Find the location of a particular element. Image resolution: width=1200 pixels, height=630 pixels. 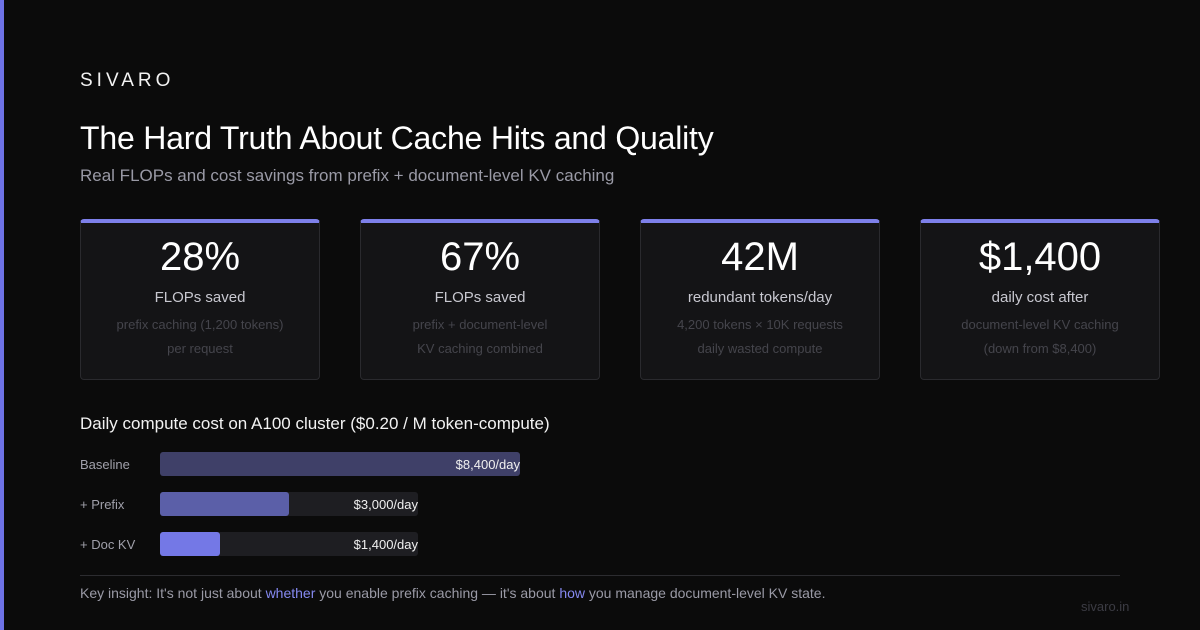

insight-text: you enable prefix caching — it's about is located at coordinates (437, 593).